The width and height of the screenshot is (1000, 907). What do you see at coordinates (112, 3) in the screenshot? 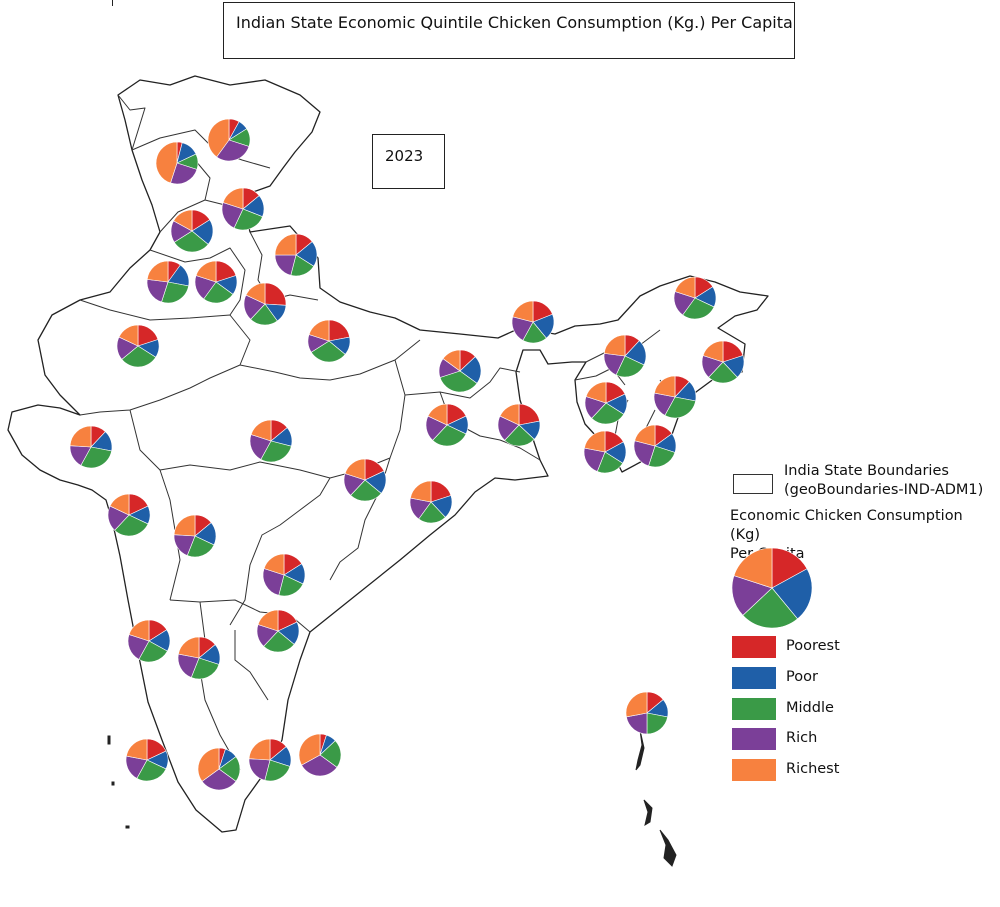
I see `frame-tick` at bounding box center [112, 3].